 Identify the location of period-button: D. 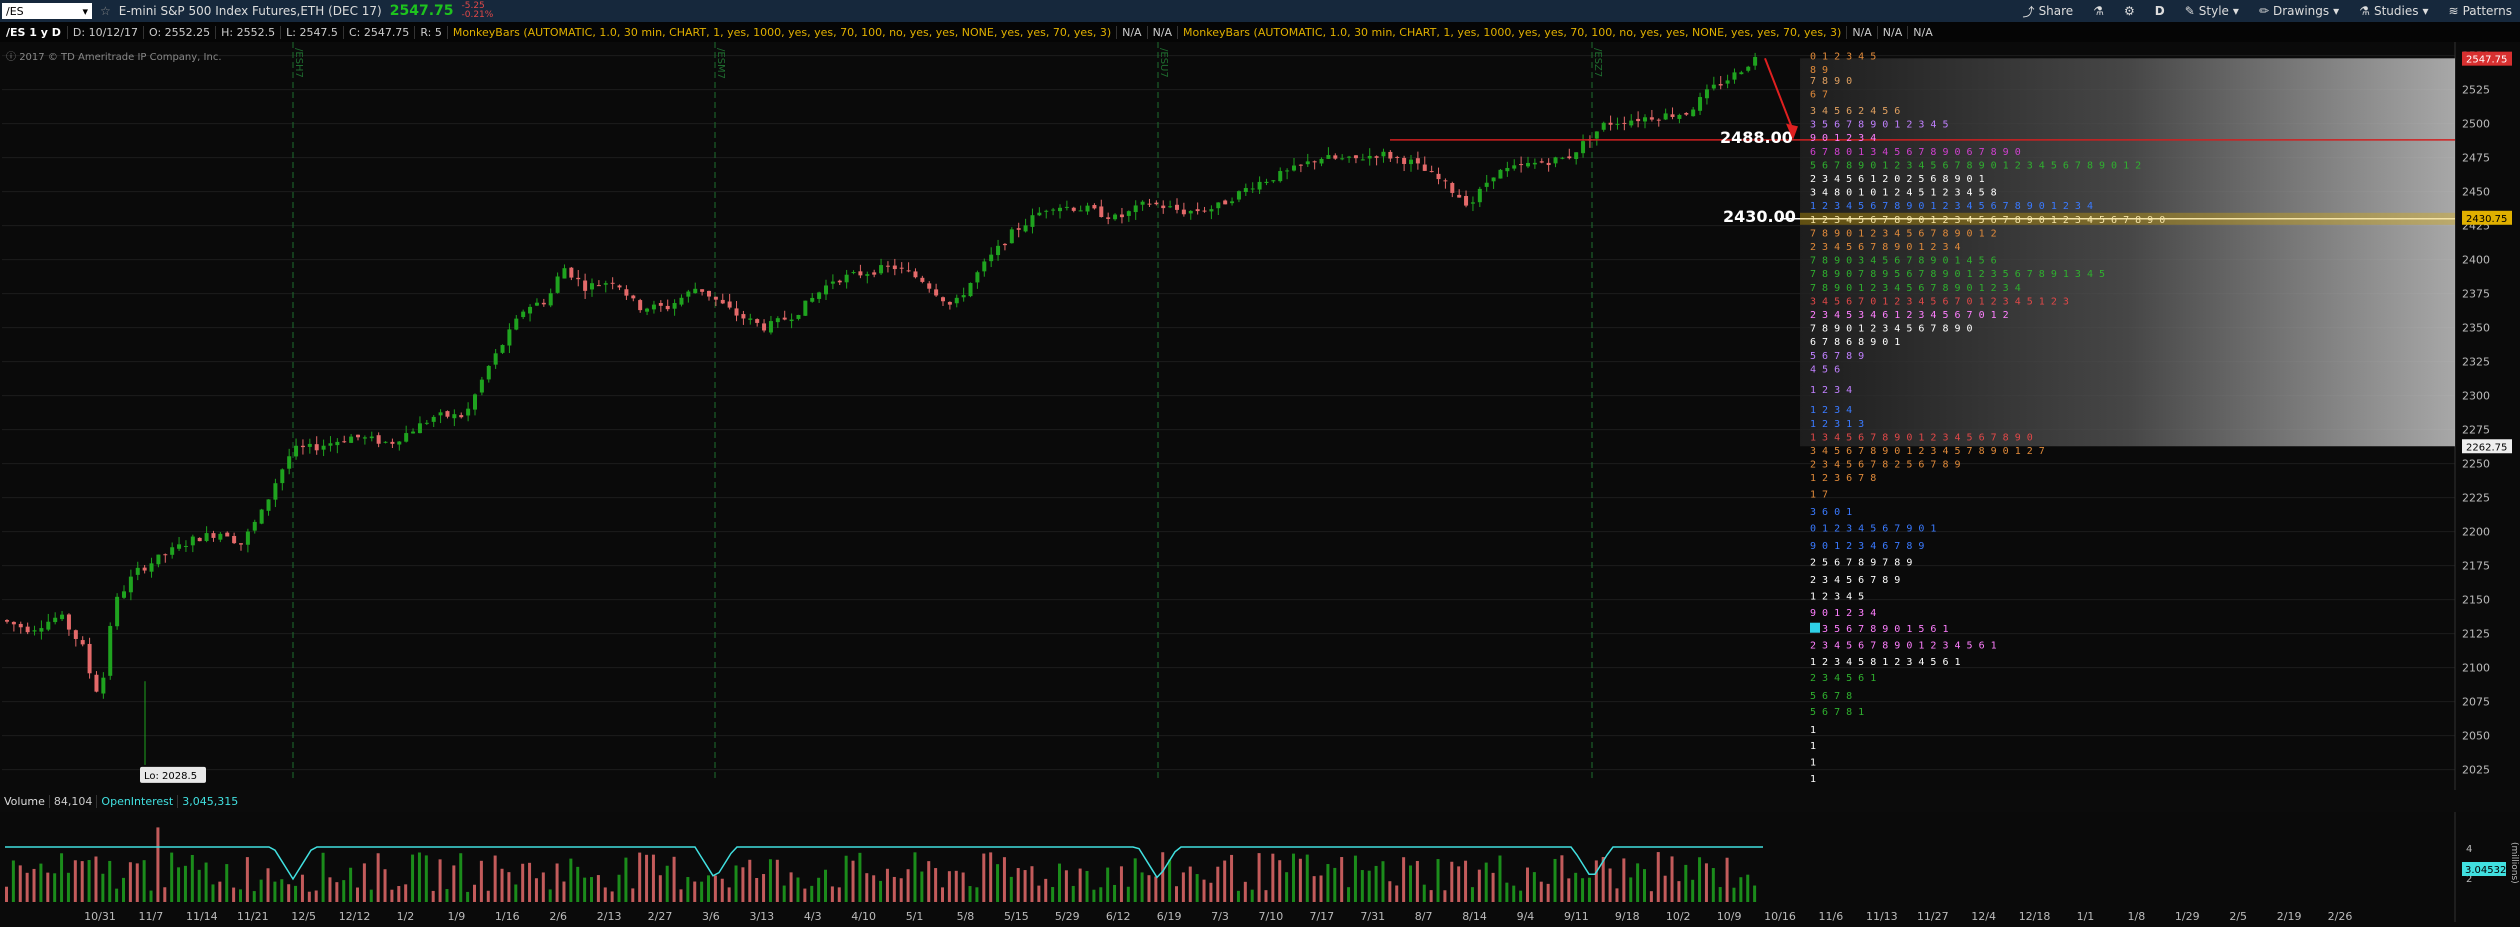
(2160, 11).